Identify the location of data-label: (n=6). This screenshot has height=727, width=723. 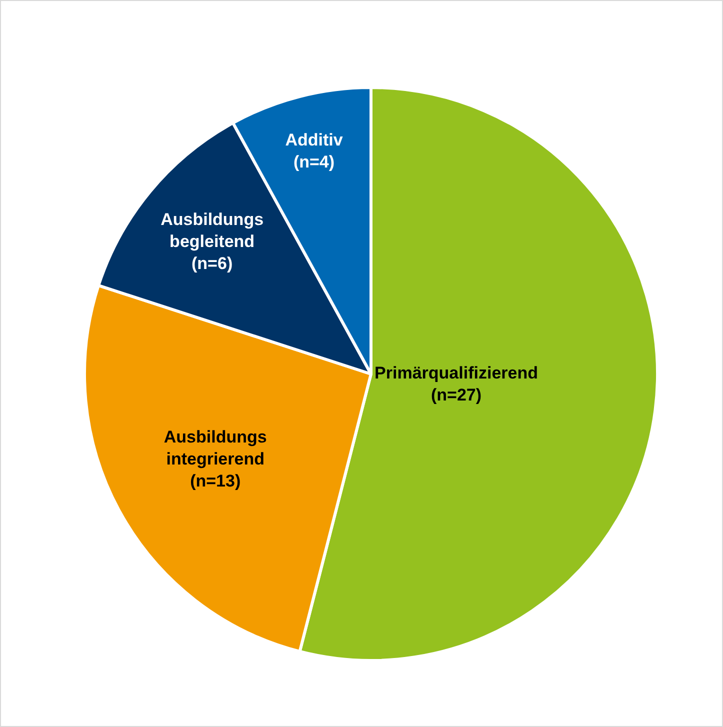
(212, 264).